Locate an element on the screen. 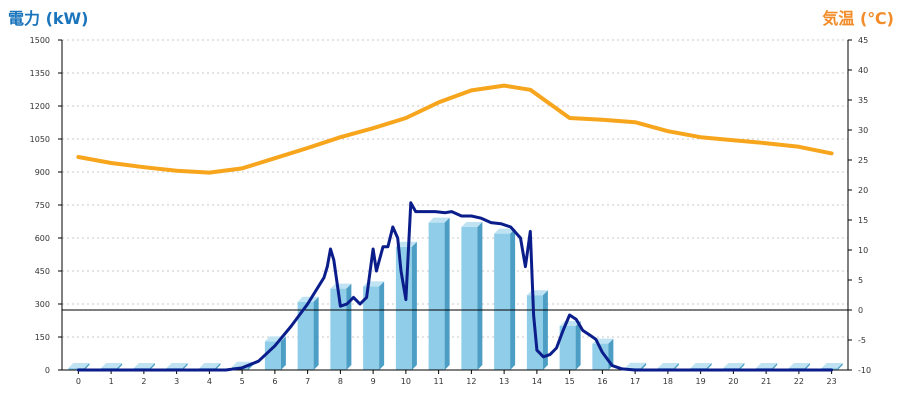 The width and height of the screenshot is (900, 400). x-tick-label: 2 is located at coordinates (143, 381).